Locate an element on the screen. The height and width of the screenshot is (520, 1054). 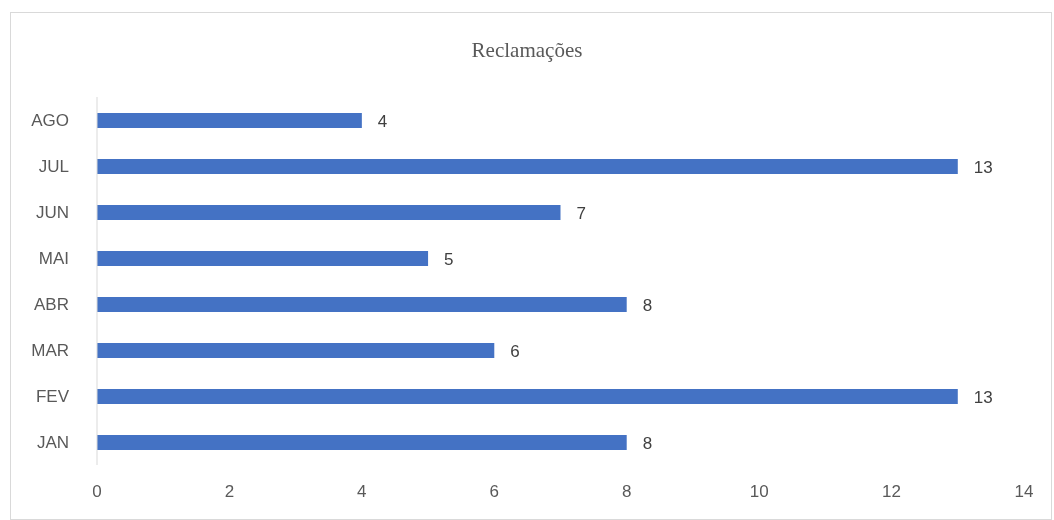
data-label: 5 is located at coordinates (449, 259).